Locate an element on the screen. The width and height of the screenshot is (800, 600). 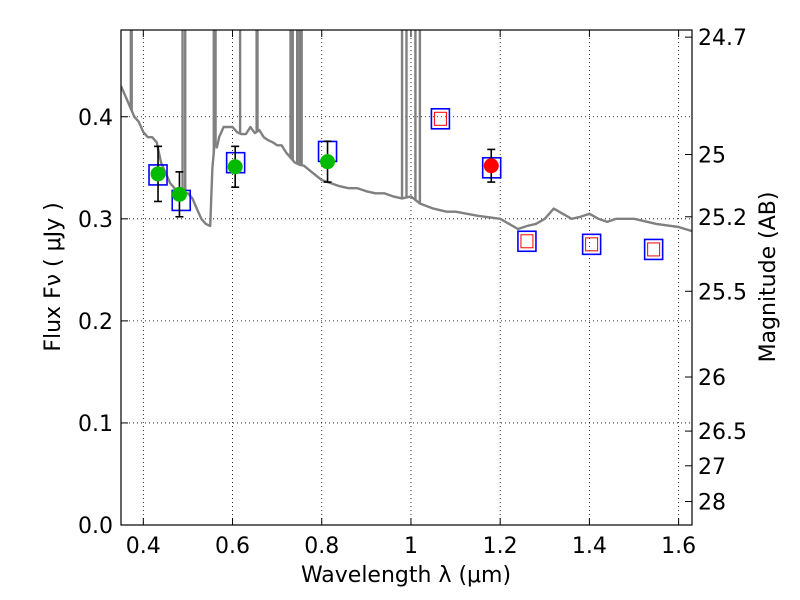
y-axis-label: Flux Fν ( μJy ) is located at coordinates (53, 276).